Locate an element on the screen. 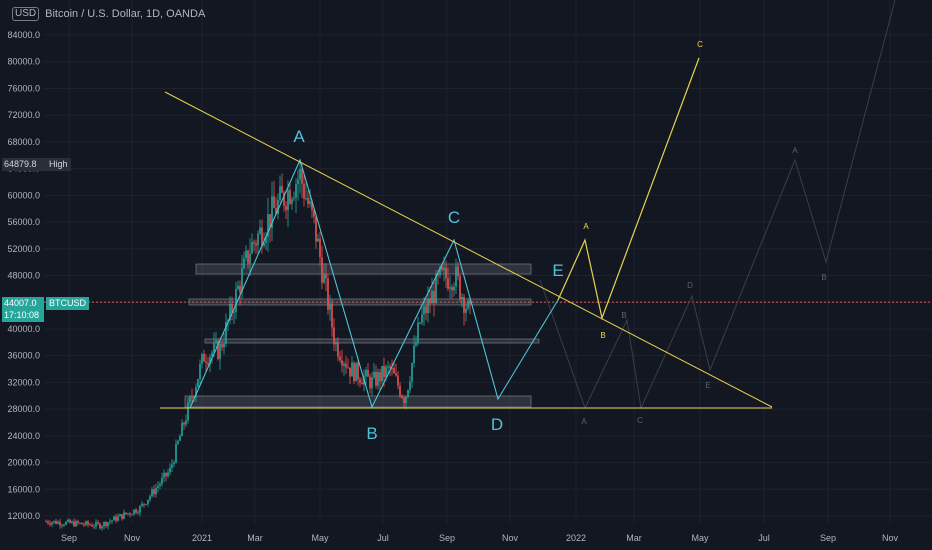 The width and height of the screenshot is (932, 550). support-resistance-zones is located at coordinates (362, 335).